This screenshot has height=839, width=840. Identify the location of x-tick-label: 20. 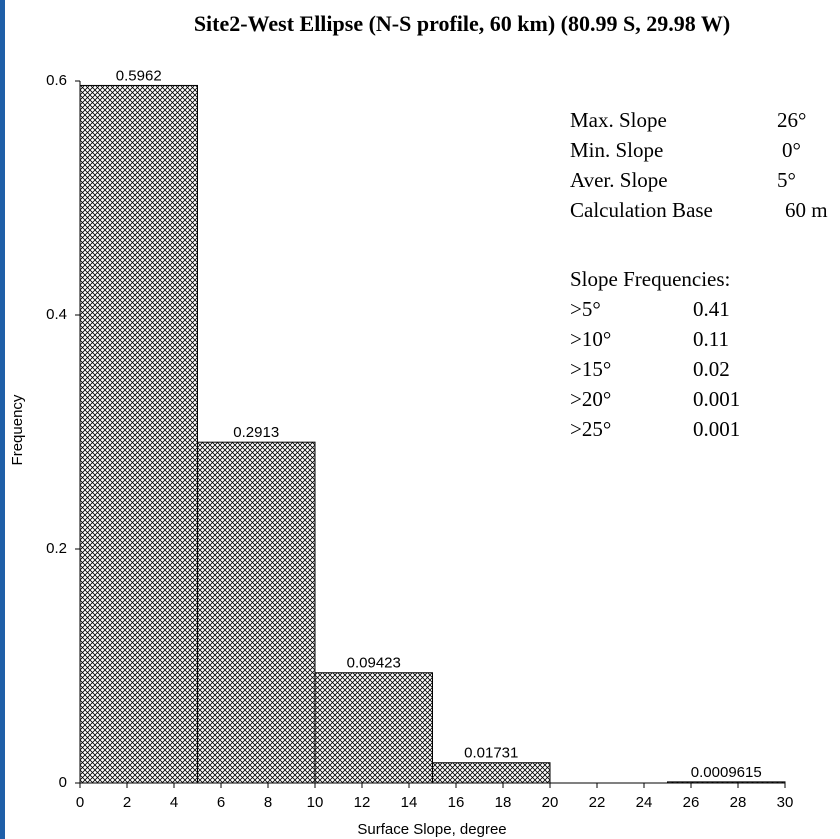
(550, 802).